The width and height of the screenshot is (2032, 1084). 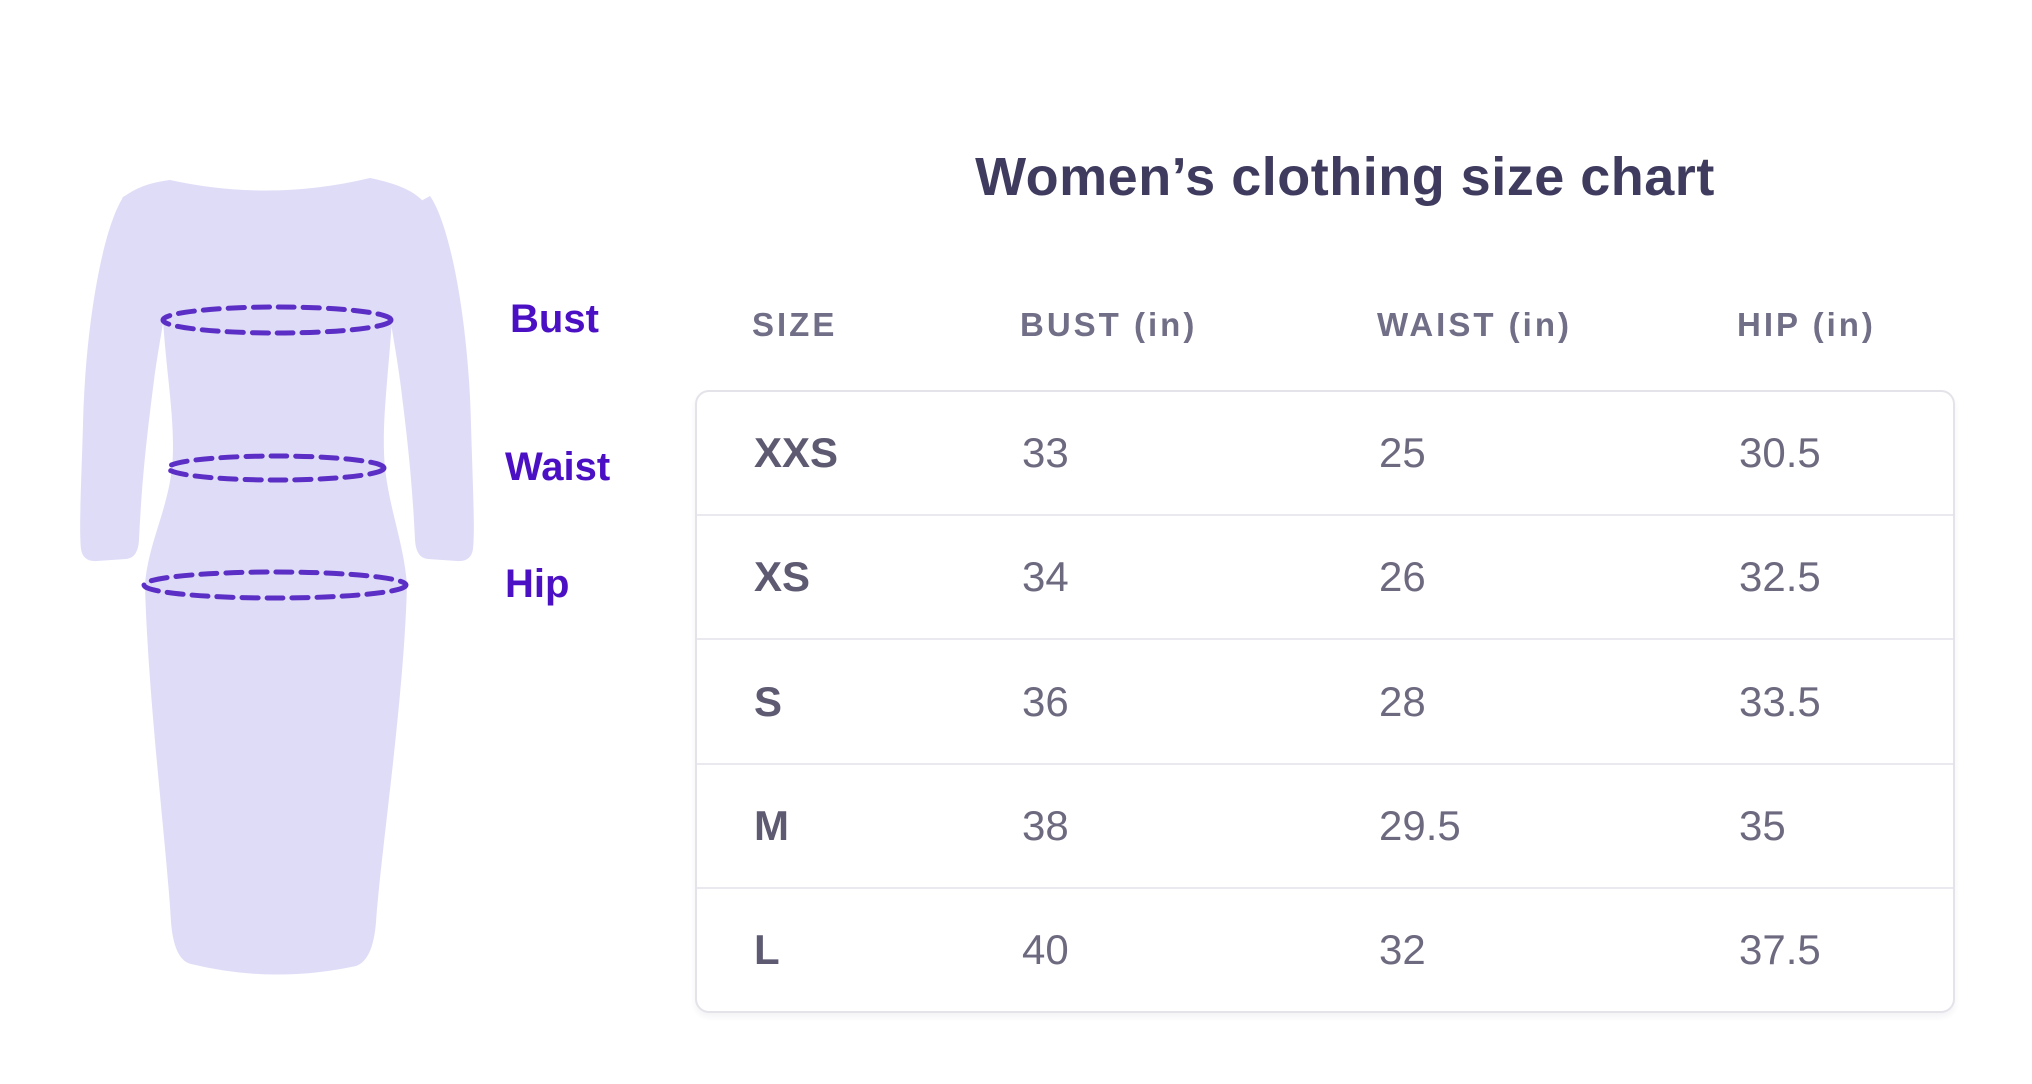 I want to click on column-header-waist: WAIST (in), so click(x=1474, y=324).